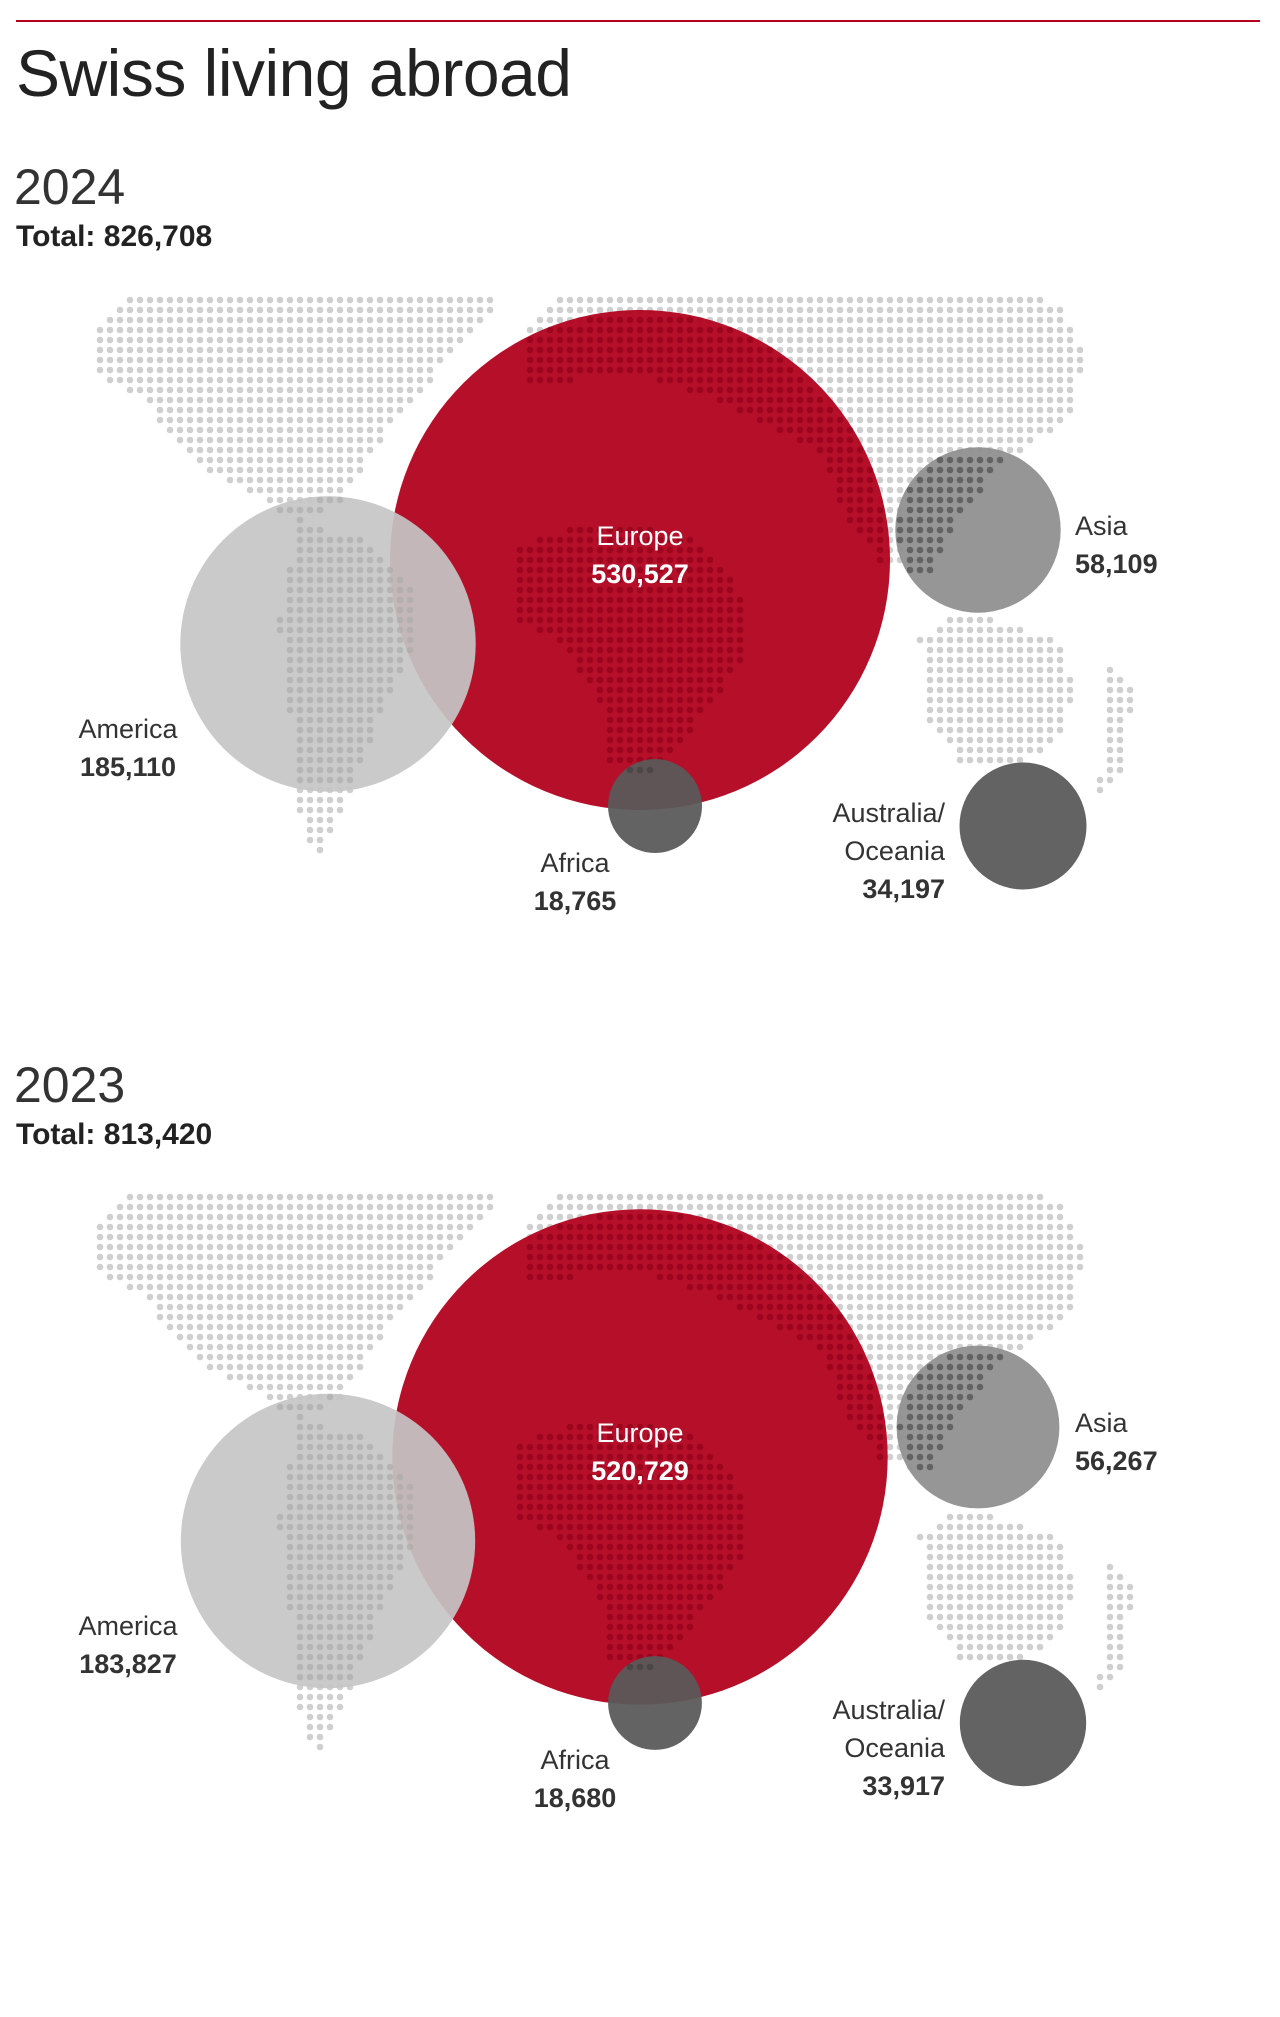 The image size is (1280, 2017). Describe the element at coordinates (1116, 1461) in the screenshot. I see `label-asia-value: 56,267` at that location.